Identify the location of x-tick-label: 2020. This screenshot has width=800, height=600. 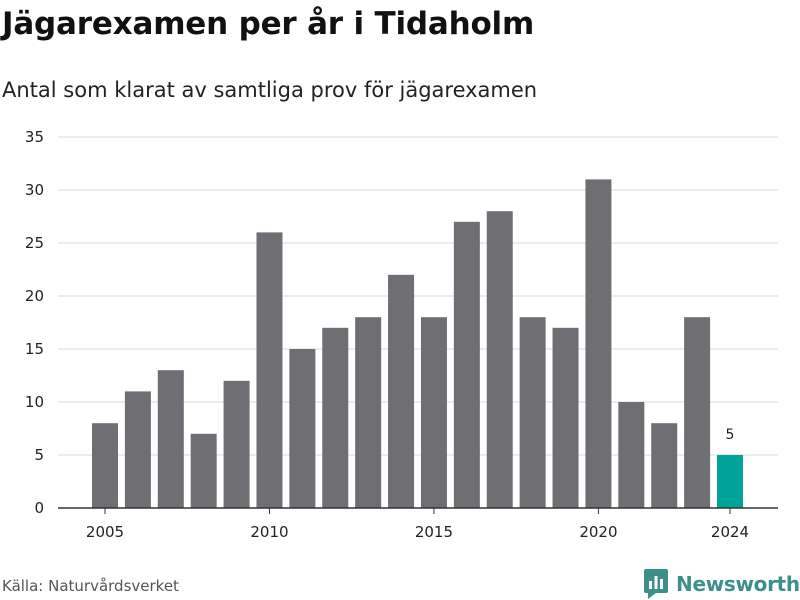
(598, 532).